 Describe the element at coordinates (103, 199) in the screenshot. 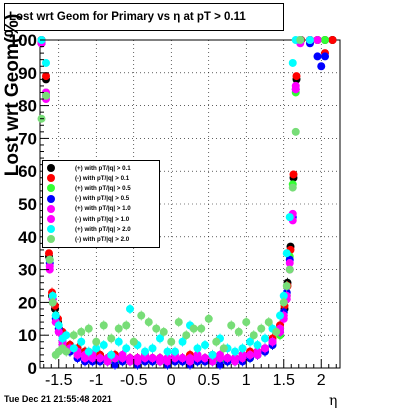

I see `legend-entry: (-) with pT/|q| > 0.5` at that location.